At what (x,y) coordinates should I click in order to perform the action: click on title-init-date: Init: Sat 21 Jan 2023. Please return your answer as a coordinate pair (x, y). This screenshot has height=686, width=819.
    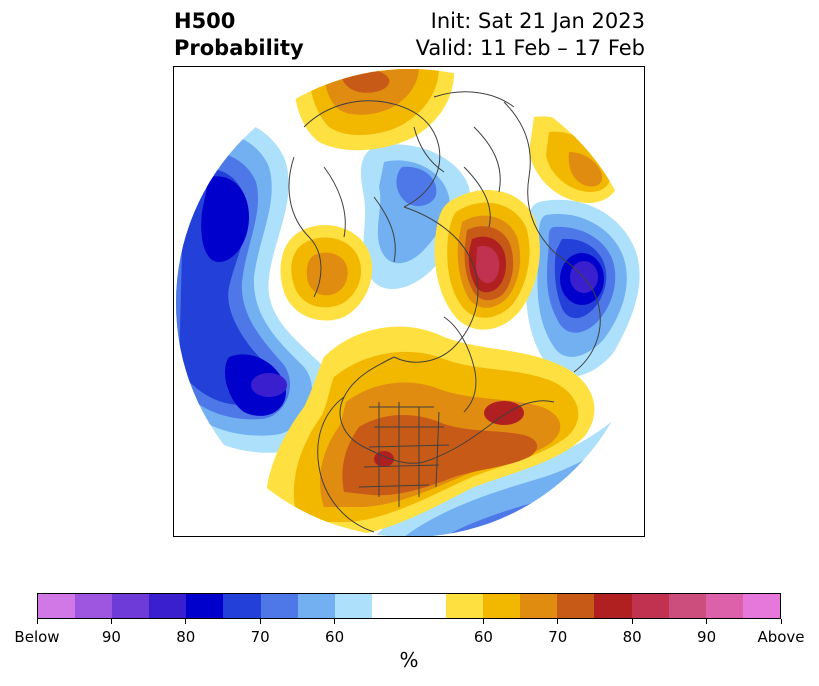
    Looking at the image, I should click on (537, 21).